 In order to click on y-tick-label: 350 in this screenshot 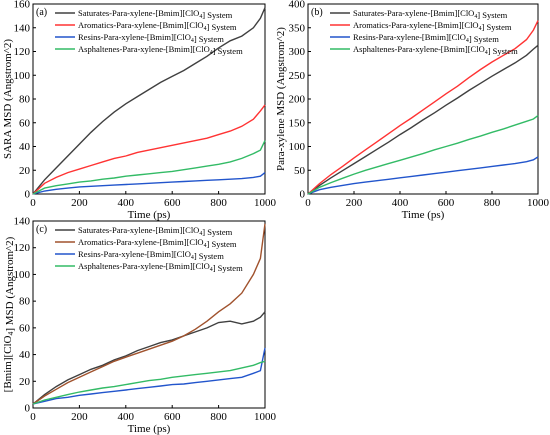, I will do `click(297, 28)`.